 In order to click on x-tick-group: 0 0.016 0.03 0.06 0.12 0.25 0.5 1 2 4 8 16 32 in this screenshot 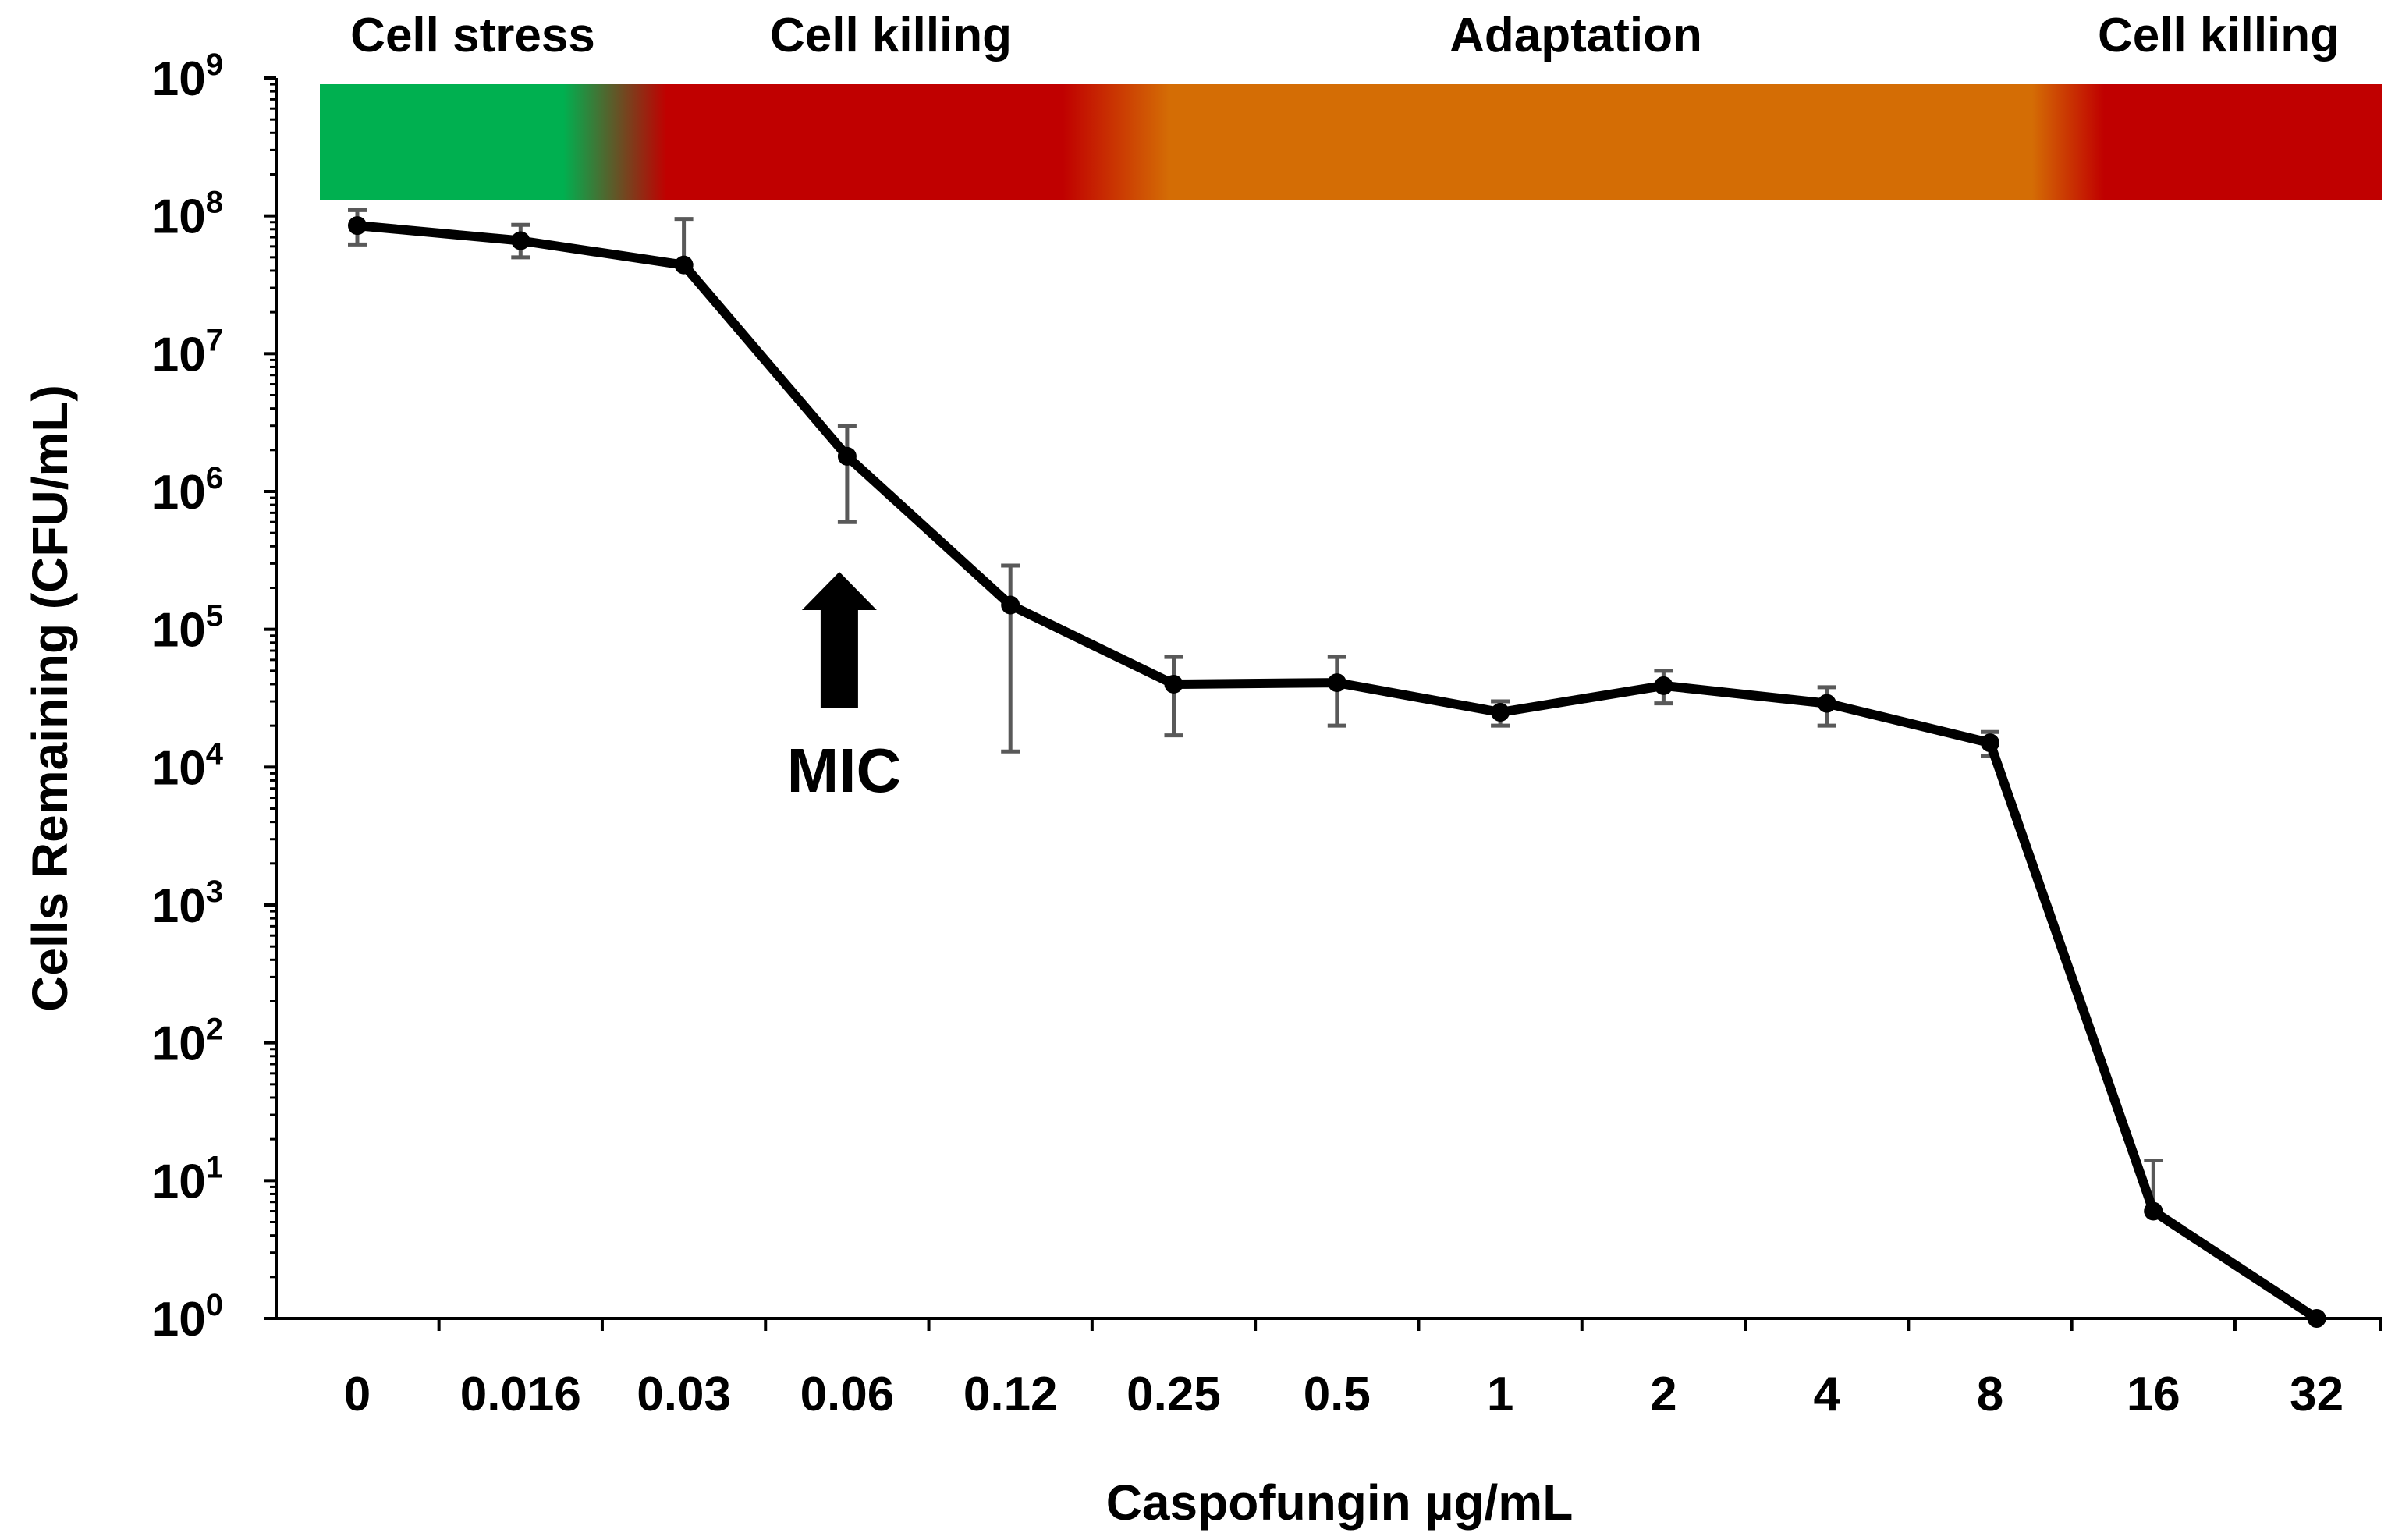, I will do `click(1363, 1369)`.